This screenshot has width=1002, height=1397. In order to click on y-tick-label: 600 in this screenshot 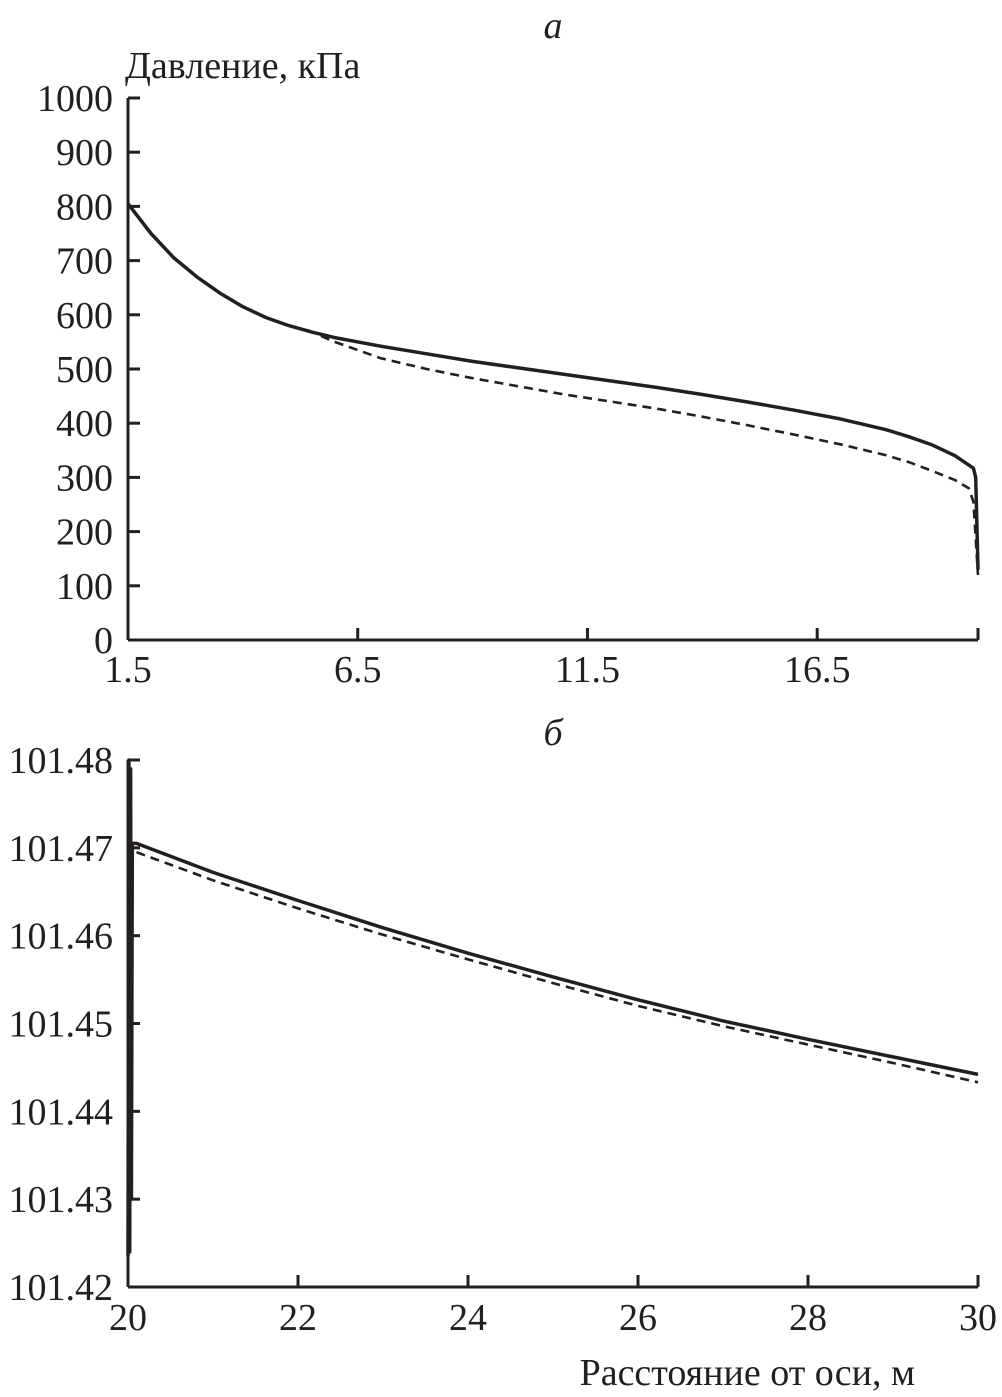, I will do `click(84, 316)`.